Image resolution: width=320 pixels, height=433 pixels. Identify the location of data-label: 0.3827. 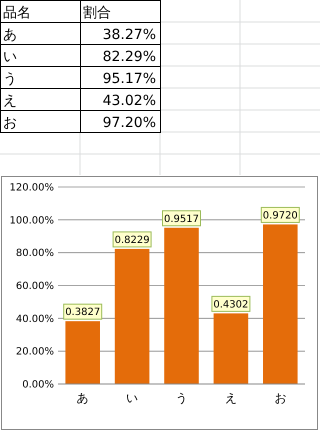
(82, 312).